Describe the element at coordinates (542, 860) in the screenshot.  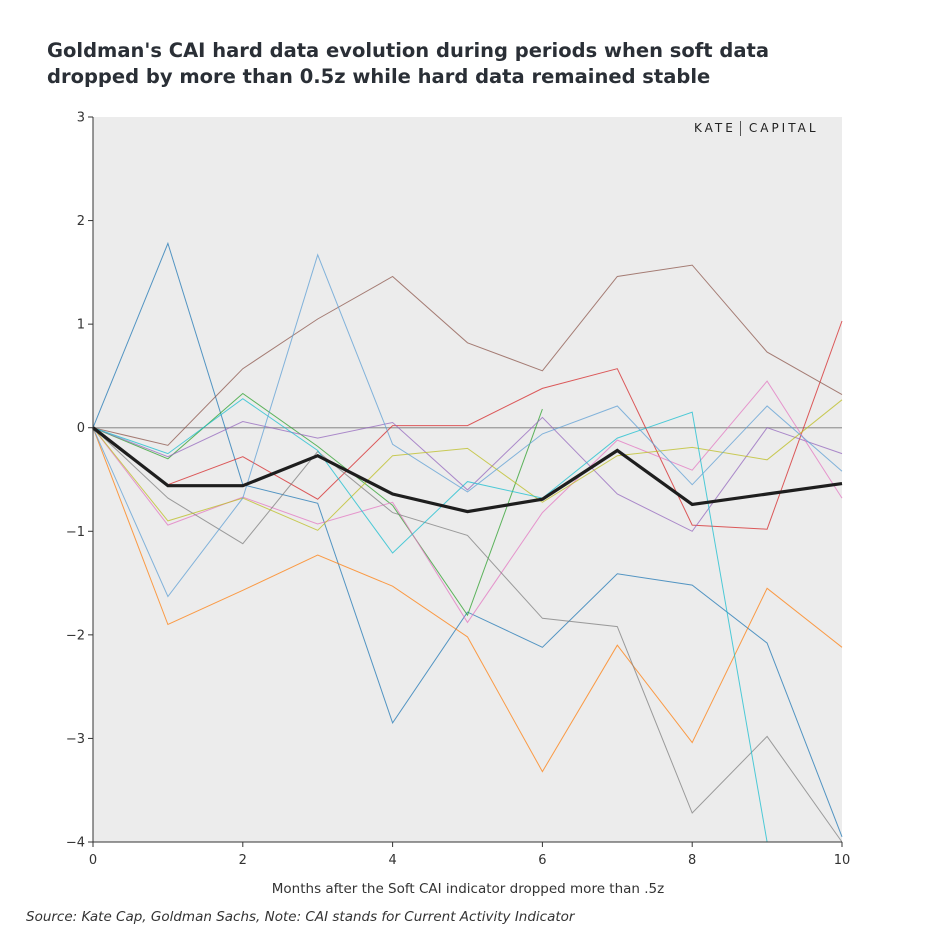
I see `x-tick-label: 6` at that location.